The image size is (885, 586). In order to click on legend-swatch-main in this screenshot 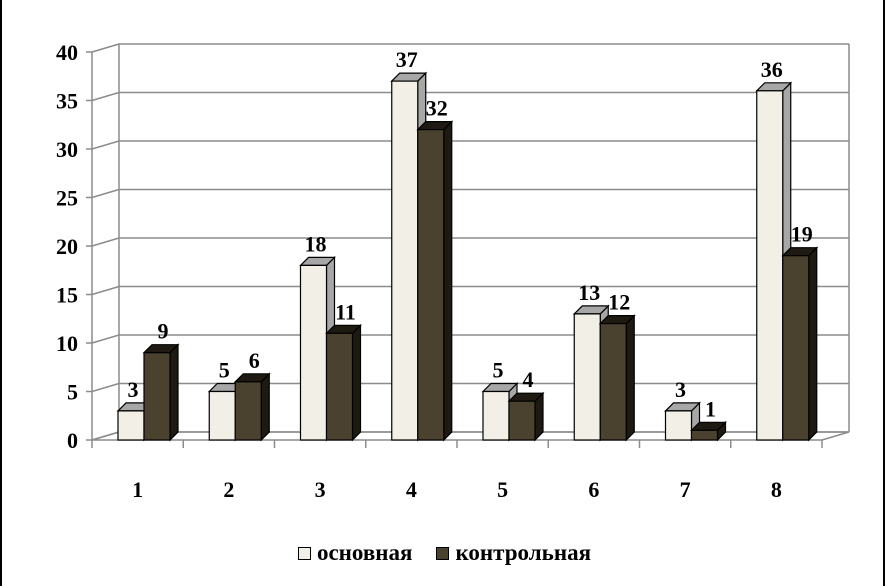, I will do `click(304, 553)`.